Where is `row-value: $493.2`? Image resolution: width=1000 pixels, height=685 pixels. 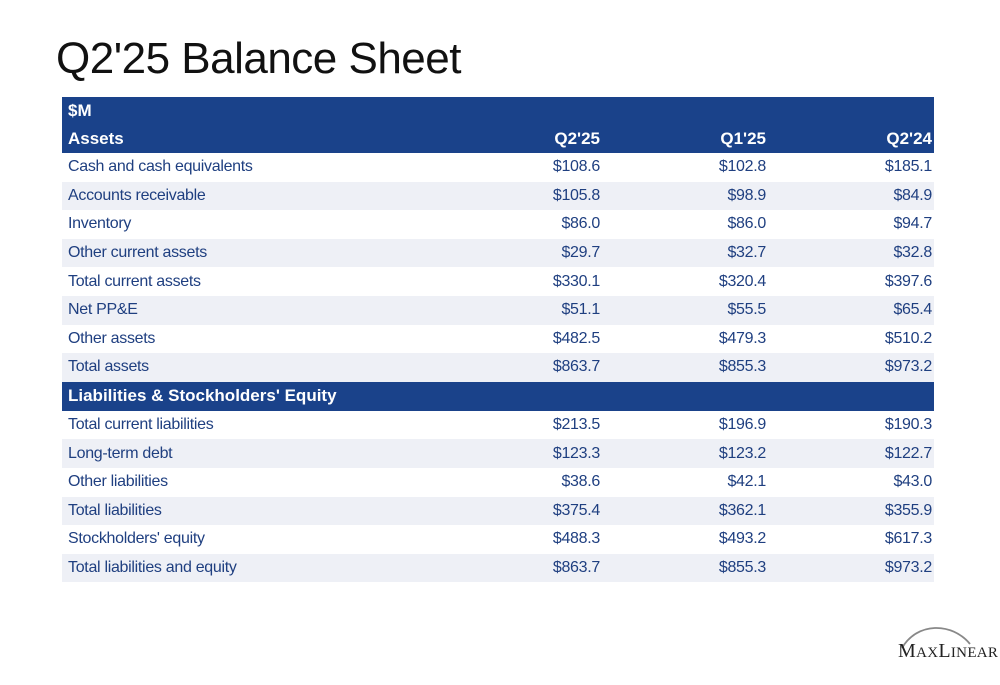
row-value: $493.2 is located at coordinates (742, 539).